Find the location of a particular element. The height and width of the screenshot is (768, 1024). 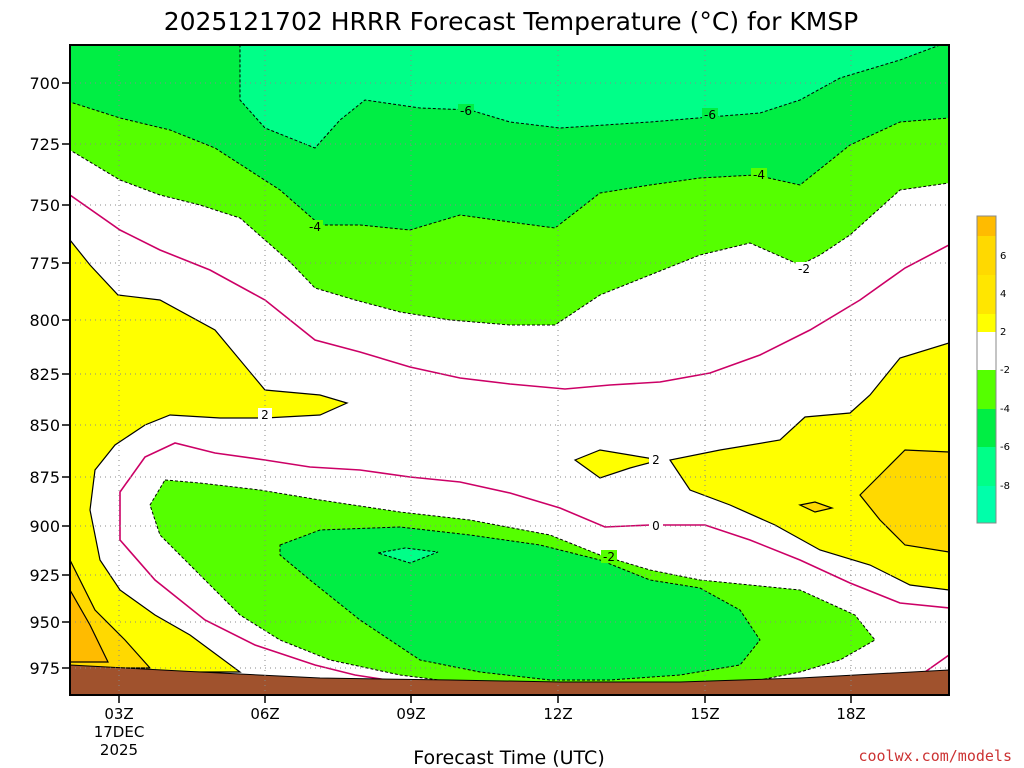

colorbar-tick: -8 is located at coordinates (1005, 486).